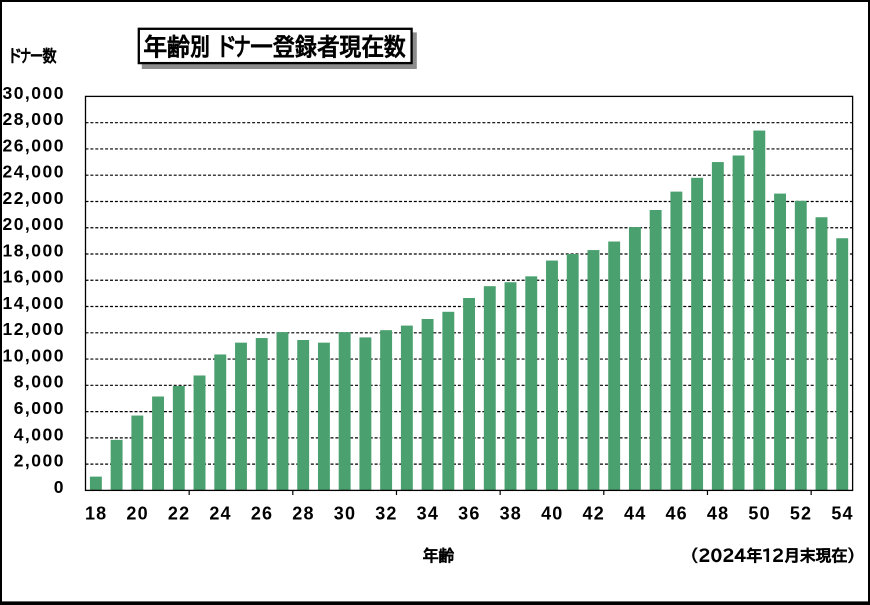  Describe the element at coordinates (33, 329) in the screenshot. I see `svg-text: 12,000` at that location.